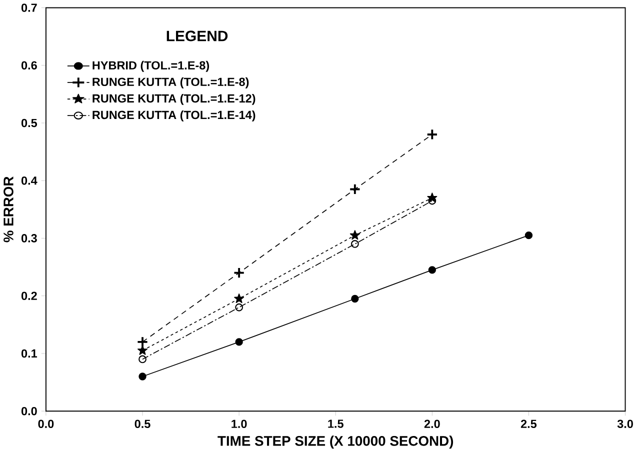 The height and width of the screenshot is (452, 637). I want to click on y-tick-label: 0.5, so click(29, 123).